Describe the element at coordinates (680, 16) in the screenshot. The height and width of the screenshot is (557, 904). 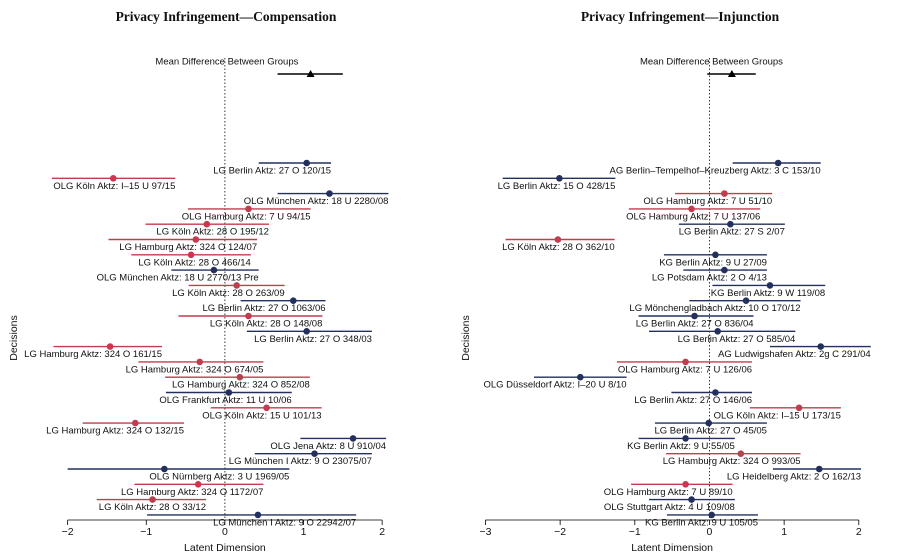
I see `chart-title: Privacy Infringement—Injunction` at that location.